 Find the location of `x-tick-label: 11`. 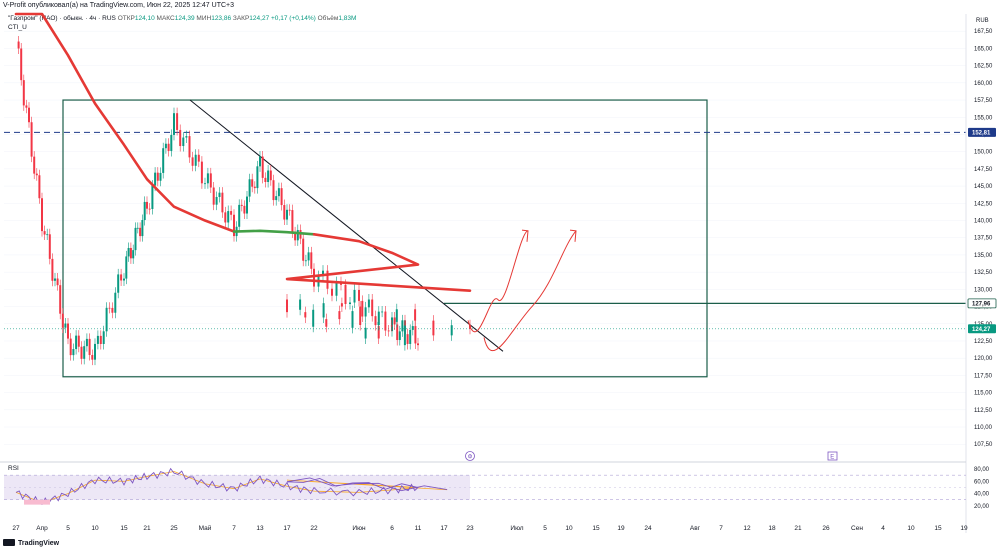

x-tick-label: 11 is located at coordinates (418, 528).